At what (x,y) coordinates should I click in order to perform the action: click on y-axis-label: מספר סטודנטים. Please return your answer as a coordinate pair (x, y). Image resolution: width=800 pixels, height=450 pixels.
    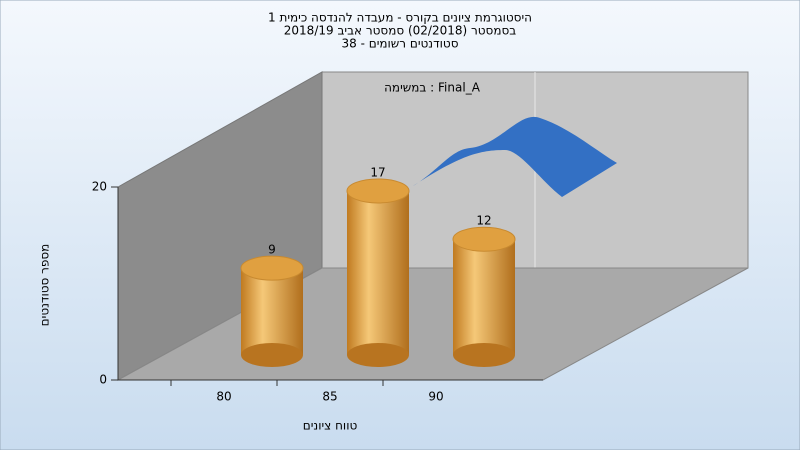
    Looking at the image, I should click on (45, 285).